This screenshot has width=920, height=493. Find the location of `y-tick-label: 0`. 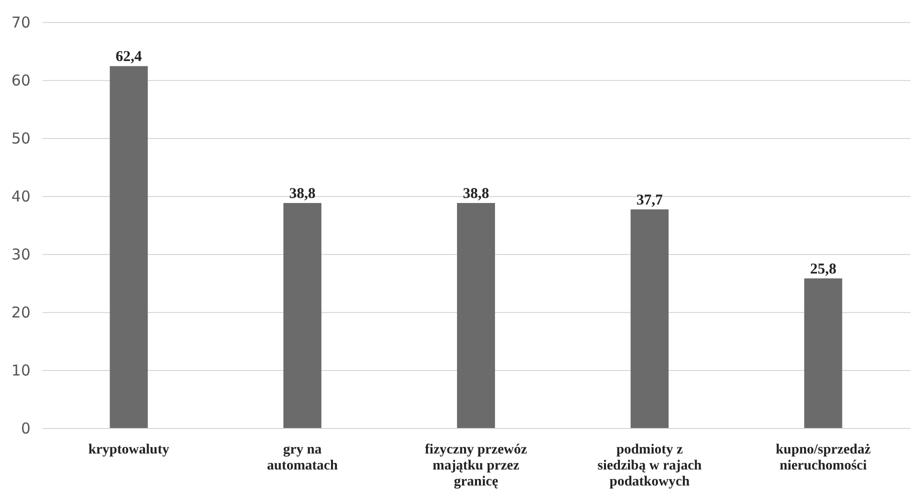

y-tick-label: 0 is located at coordinates (25, 429).